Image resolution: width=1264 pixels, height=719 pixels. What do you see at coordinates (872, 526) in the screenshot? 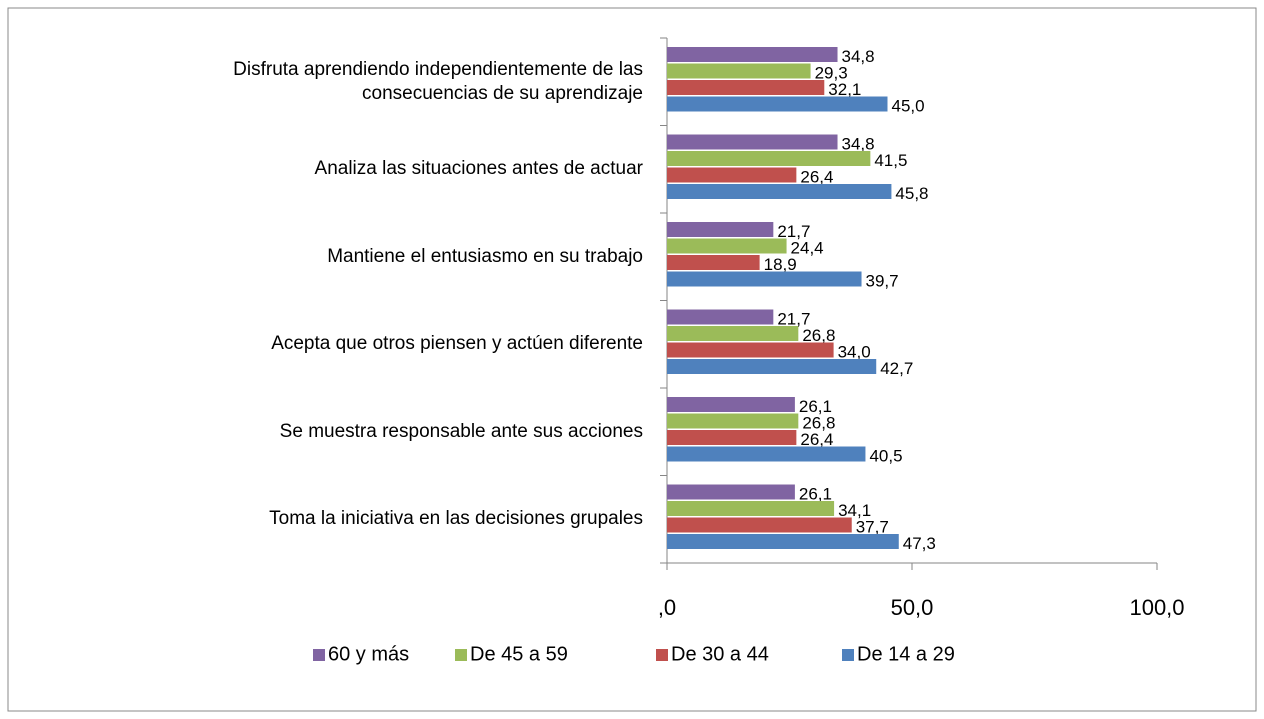
I see `value-label: 37,7` at bounding box center [872, 526].